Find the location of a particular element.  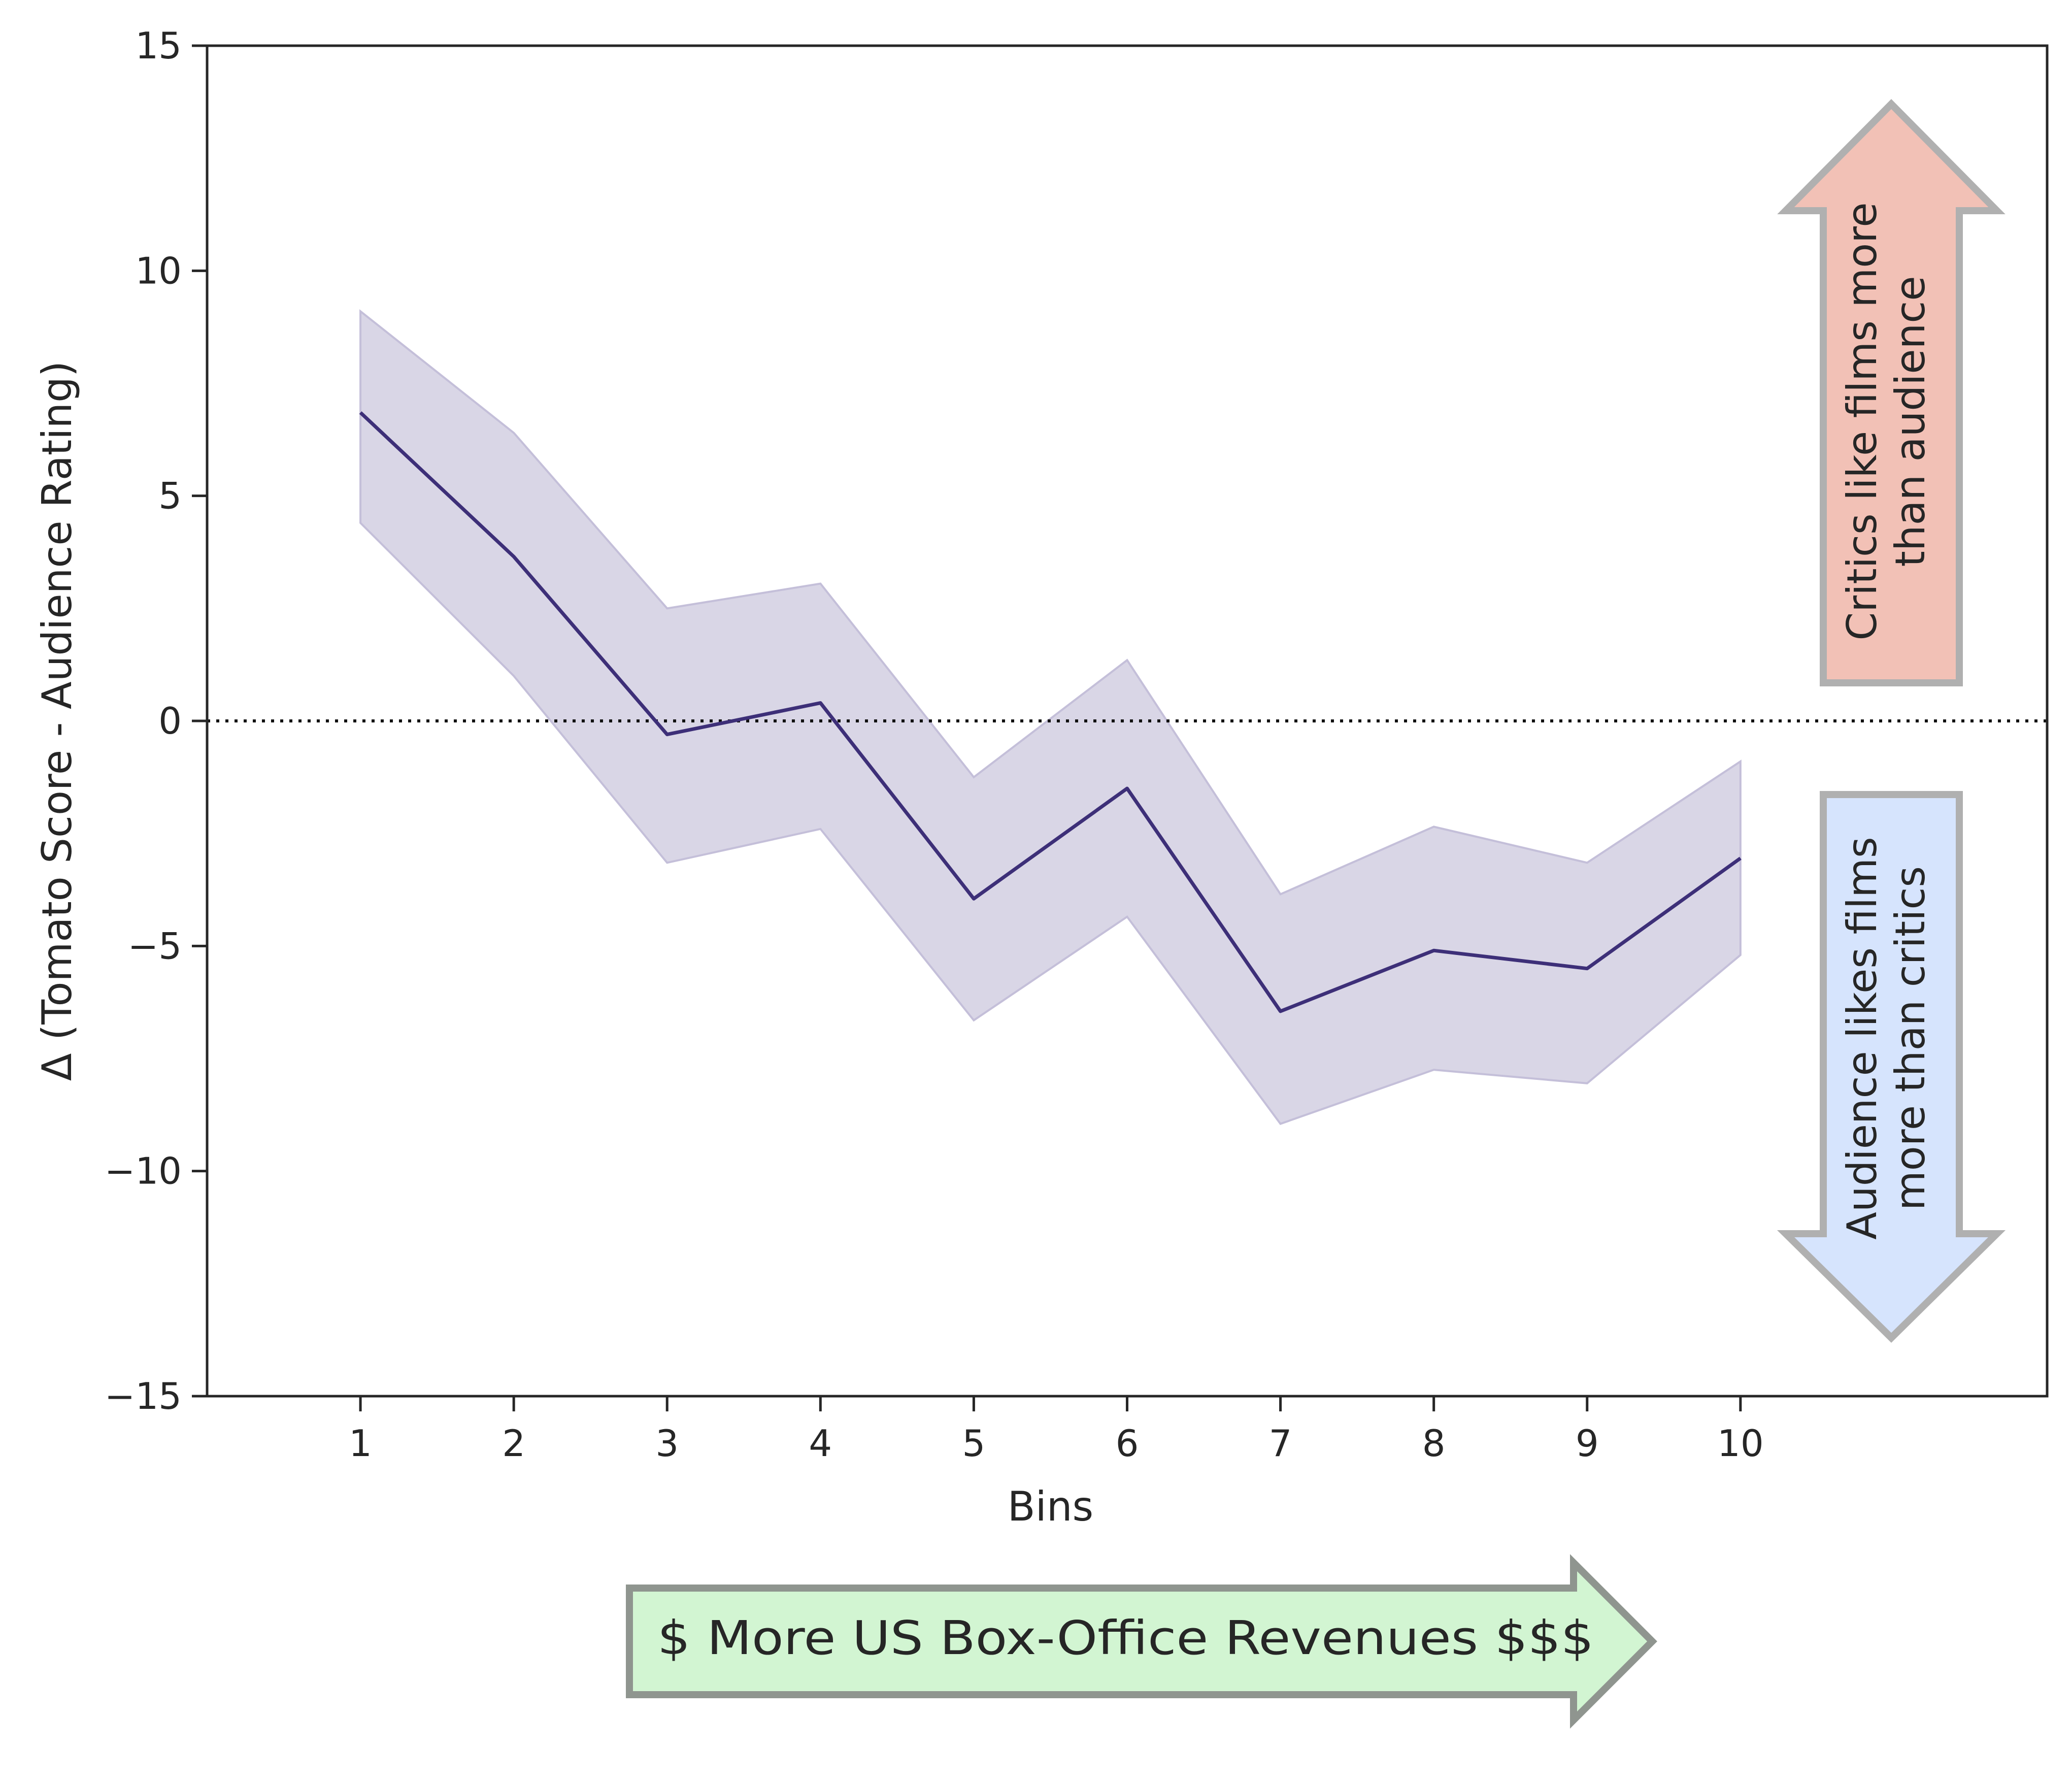

critics-annotation: Critics like films more than audience is located at coordinates (1887, 421).